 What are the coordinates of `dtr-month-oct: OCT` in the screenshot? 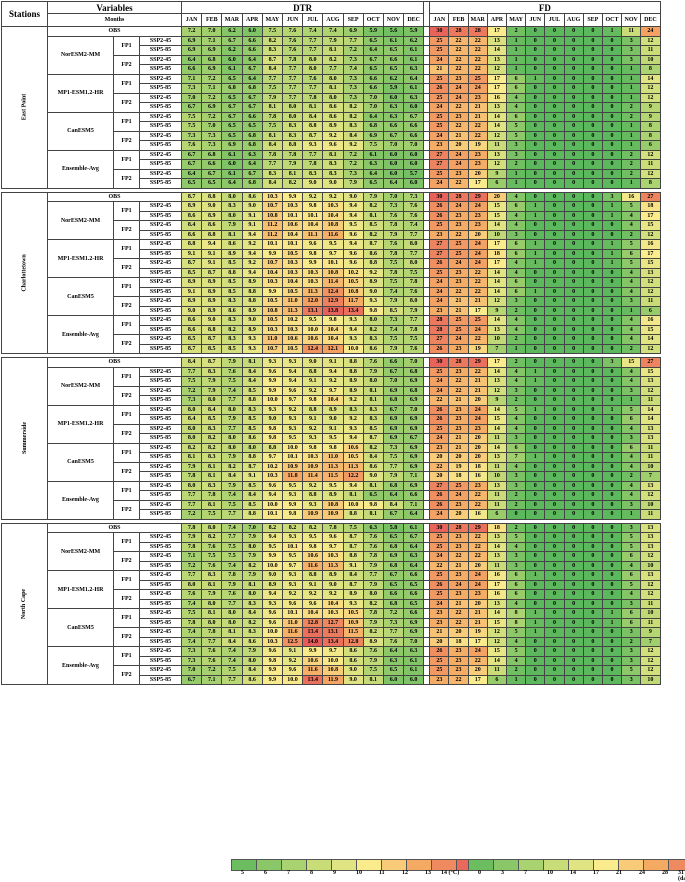 It's located at (373, 20).